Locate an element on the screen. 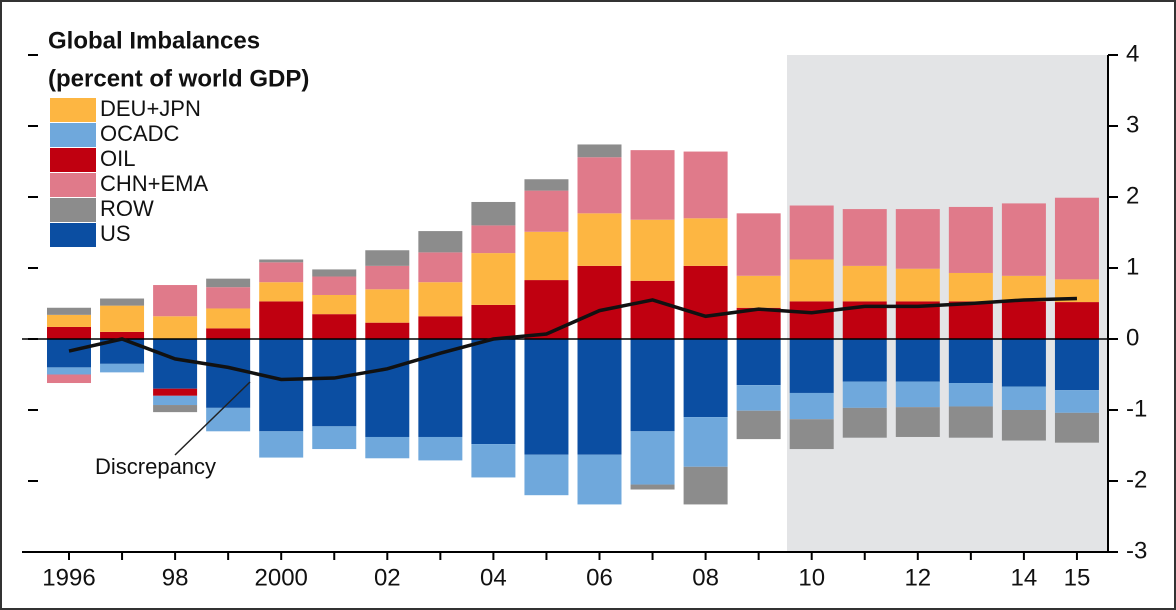  legend-label: OCADC is located at coordinates (140, 133).